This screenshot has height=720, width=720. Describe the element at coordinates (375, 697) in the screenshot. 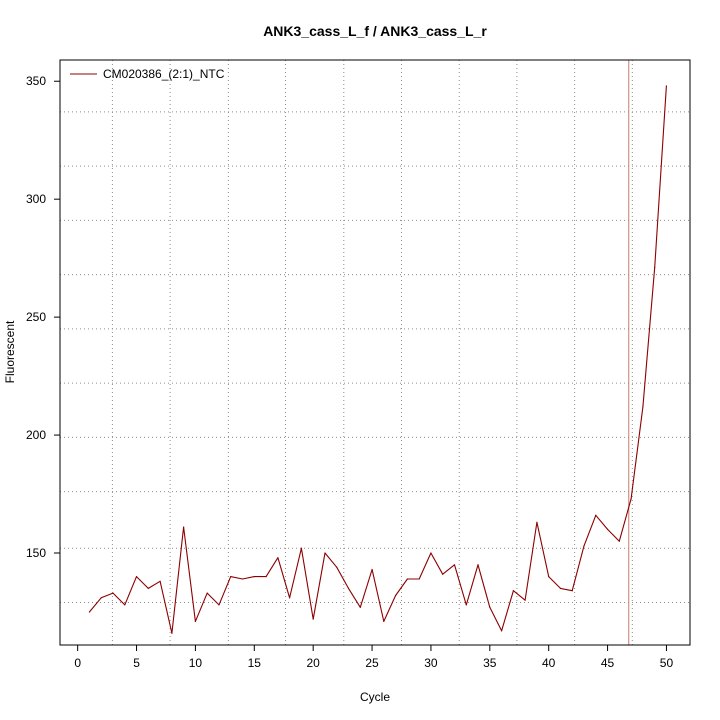

I see `x-axis-label: Cycle` at that location.